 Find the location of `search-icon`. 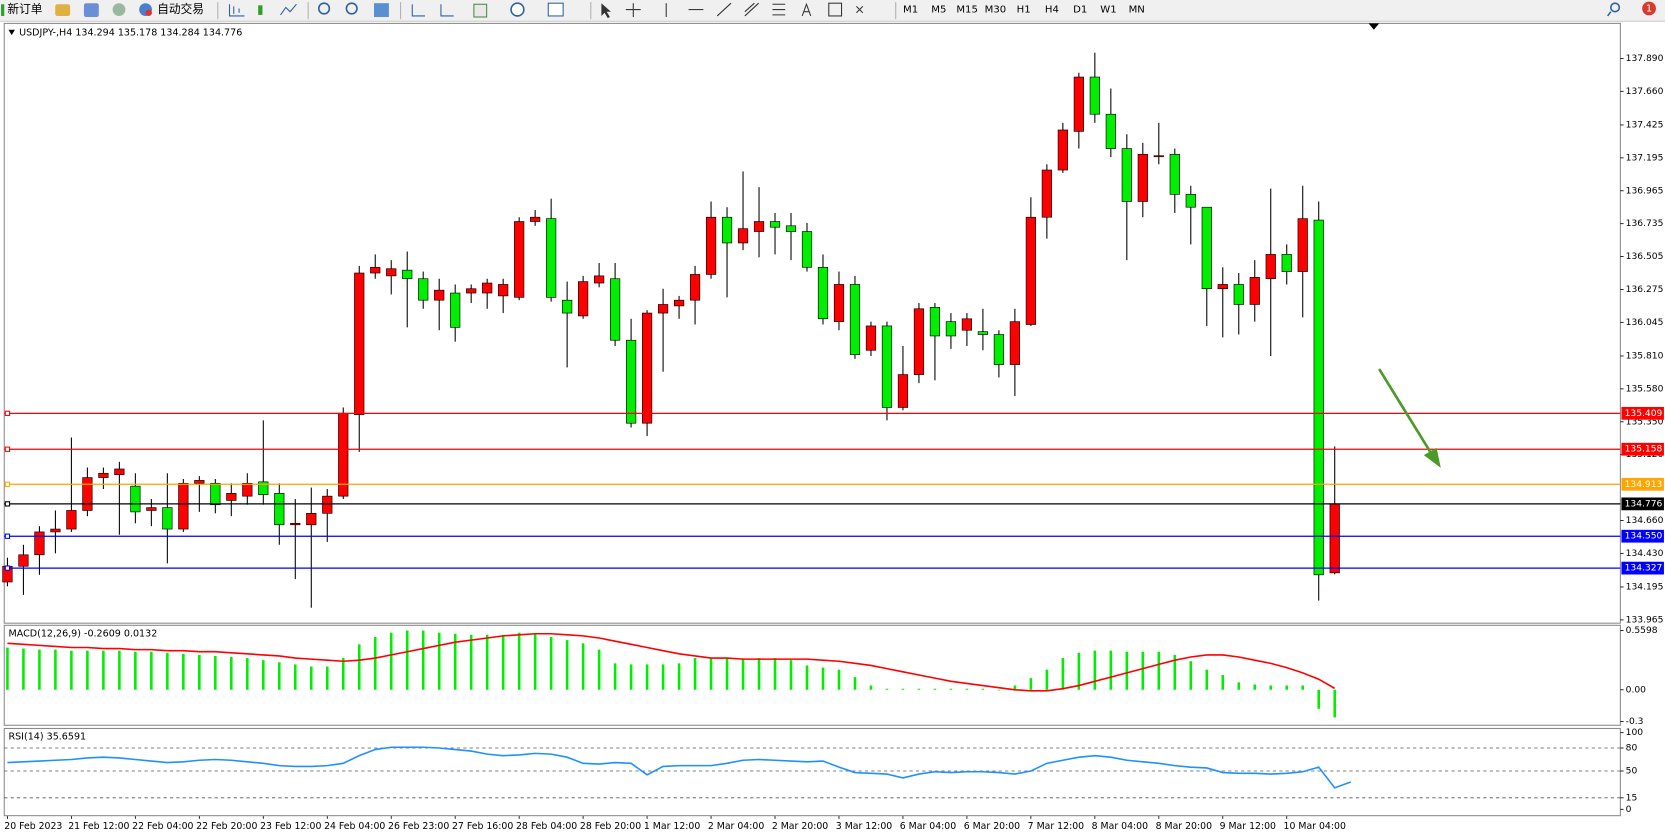

search-icon is located at coordinates (1615, 7).